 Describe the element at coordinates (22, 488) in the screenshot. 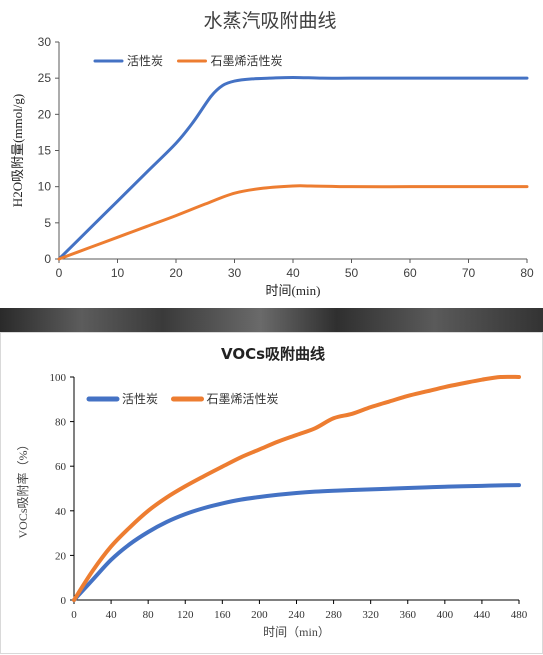

I see `y-axis-label: VOCs吸附率（%）` at that location.